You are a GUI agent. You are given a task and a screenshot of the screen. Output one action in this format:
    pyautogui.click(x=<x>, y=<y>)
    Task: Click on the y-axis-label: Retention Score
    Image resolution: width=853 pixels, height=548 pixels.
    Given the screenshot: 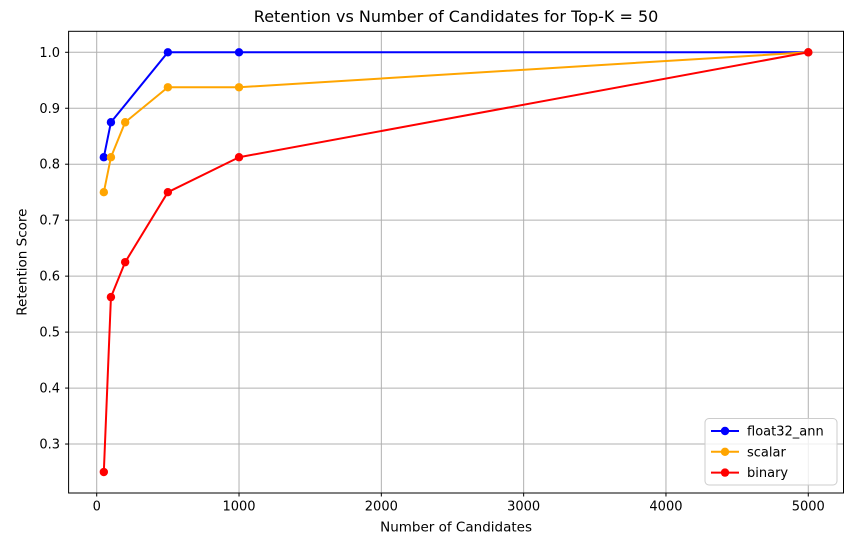 What is the action you would take?
    pyautogui.click(x=23, y=262)
    